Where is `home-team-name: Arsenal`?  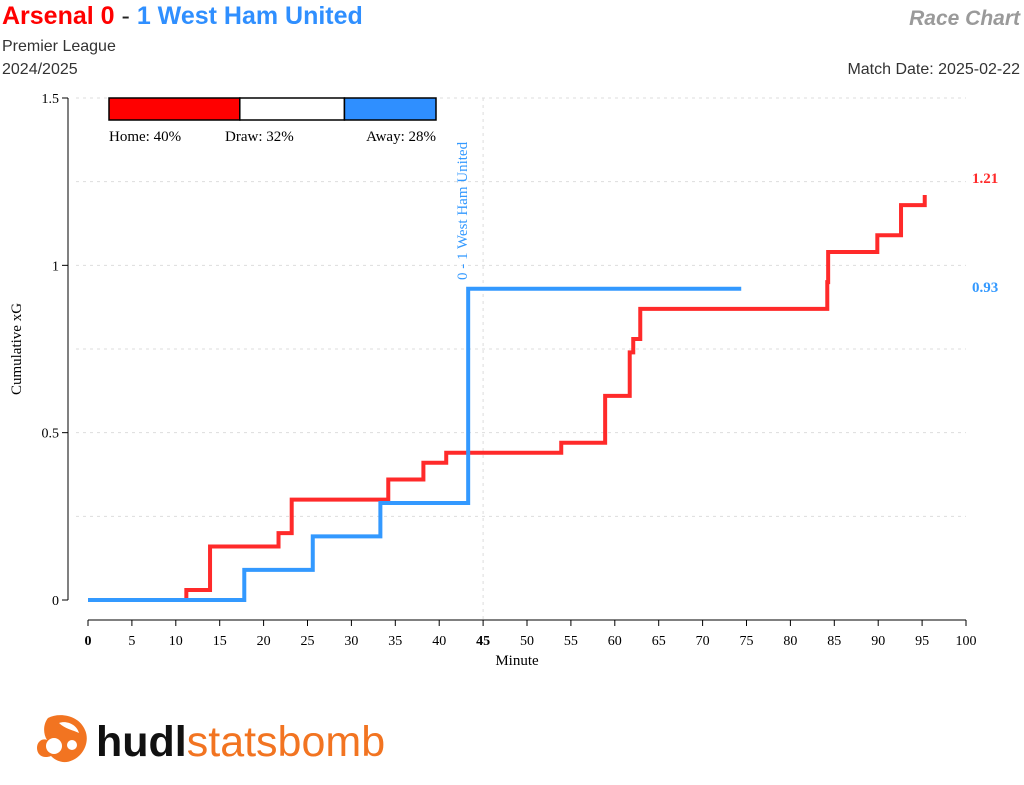 home-team-name: Arsenal is located at coordinates (48, 16).